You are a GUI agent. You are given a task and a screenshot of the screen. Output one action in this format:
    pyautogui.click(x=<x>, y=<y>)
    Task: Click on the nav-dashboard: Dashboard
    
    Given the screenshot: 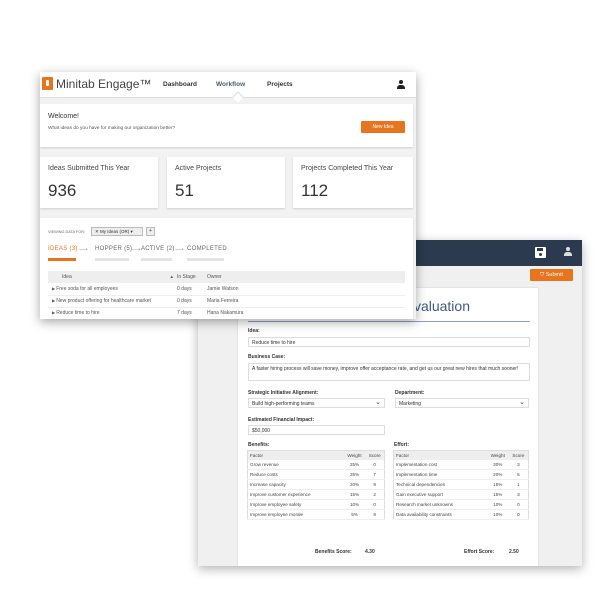 What is the action you would take?
    pyautogui.click(x=180, y=84)
    